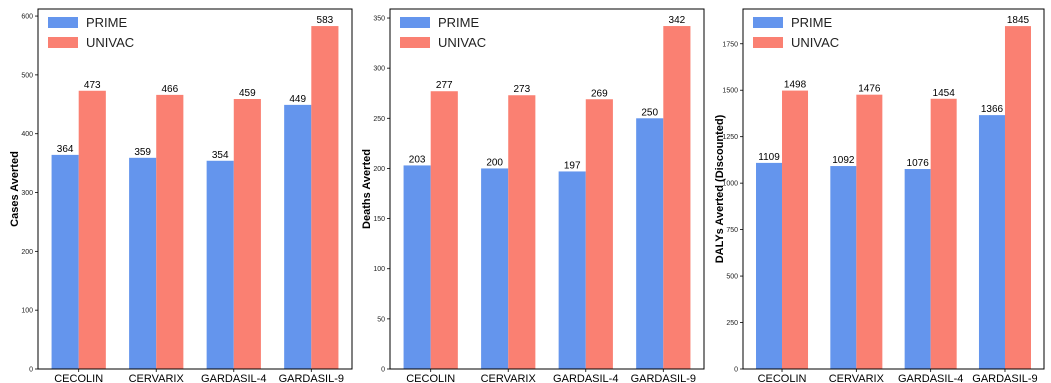 The height and width of the screenshot is (383, 1051). What do you see at coordinates (92, 85) in the screenshot?
I see `value-label-univac-cecolin: 473` at bounding box center [92, 85].